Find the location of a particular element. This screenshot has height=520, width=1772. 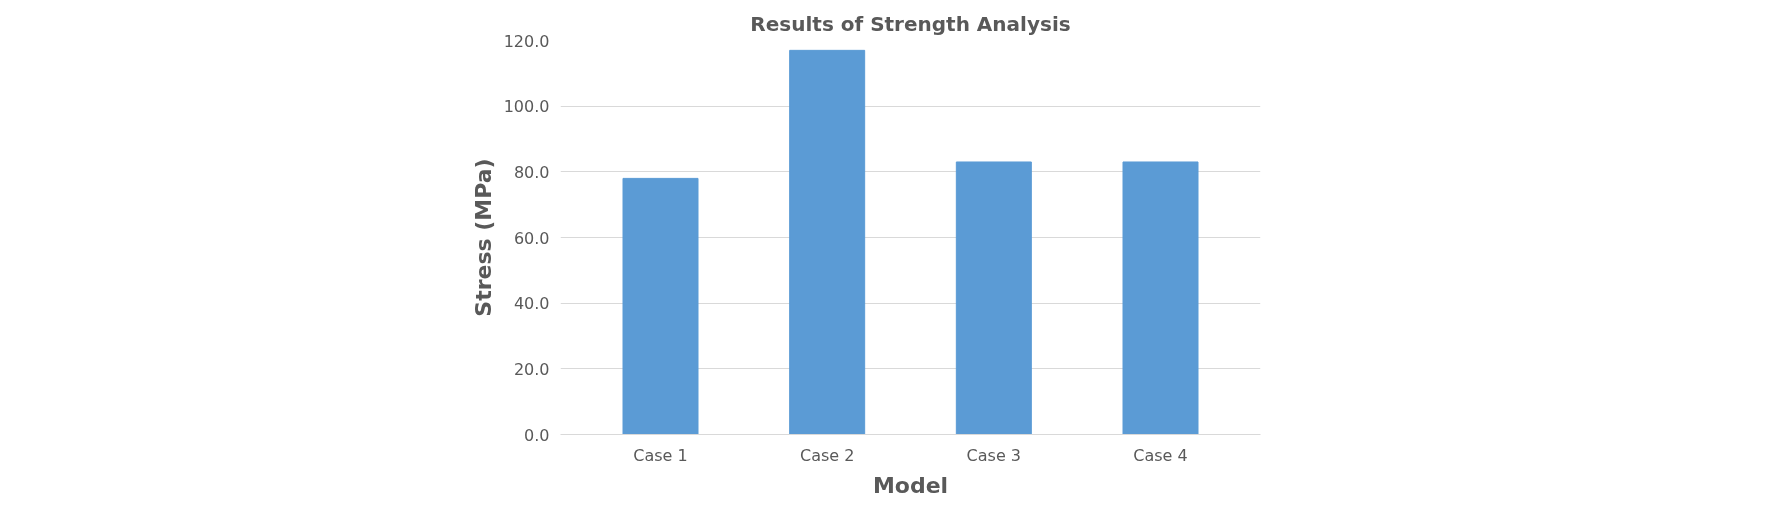

y-axis-title: Stress (MPa) is located at coordinates (483, 237).